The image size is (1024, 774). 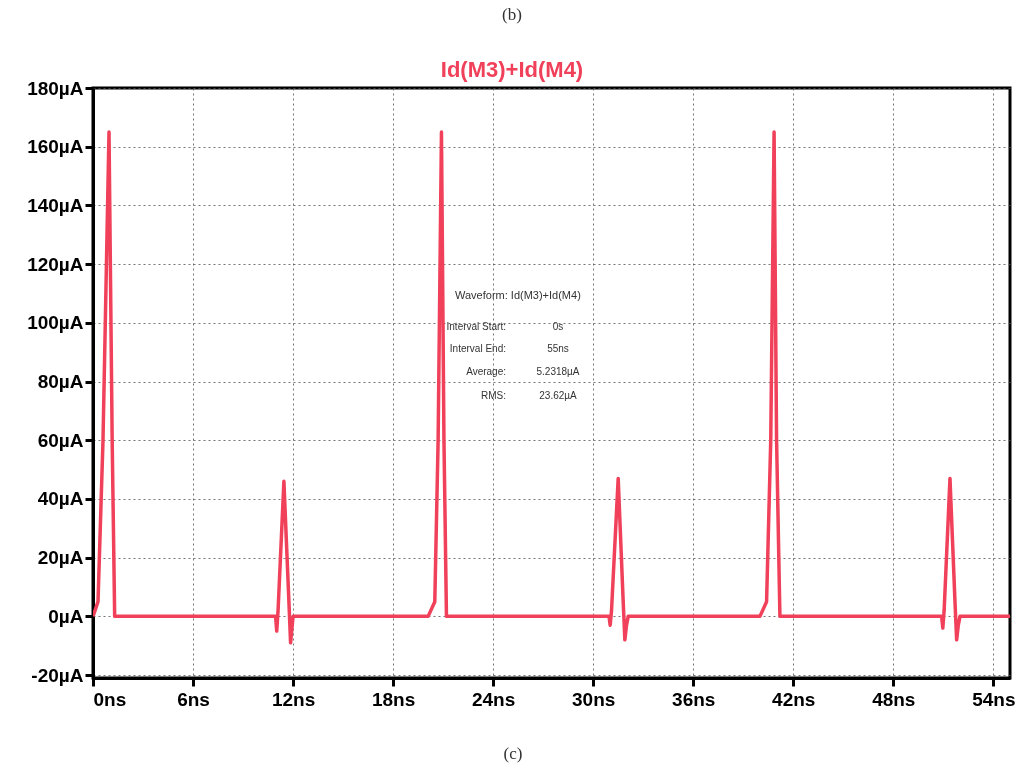 What do you see at coordinates (513, 753) in the screenshot?
I see `text: (c)` at bounding box center [513, 753].